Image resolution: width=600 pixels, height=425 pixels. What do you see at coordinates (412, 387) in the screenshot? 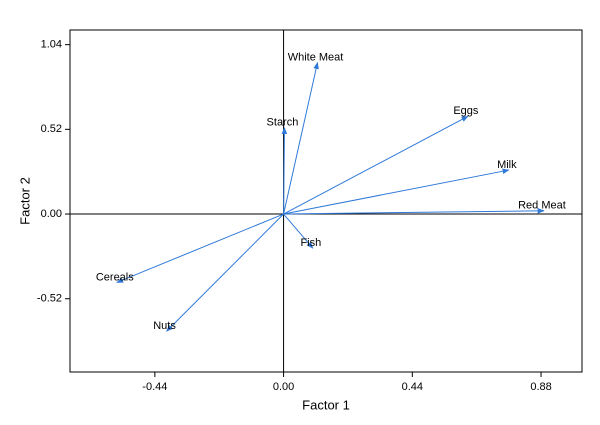
I see `x-tick-label: 0.44` at bounding box center [412, 387].